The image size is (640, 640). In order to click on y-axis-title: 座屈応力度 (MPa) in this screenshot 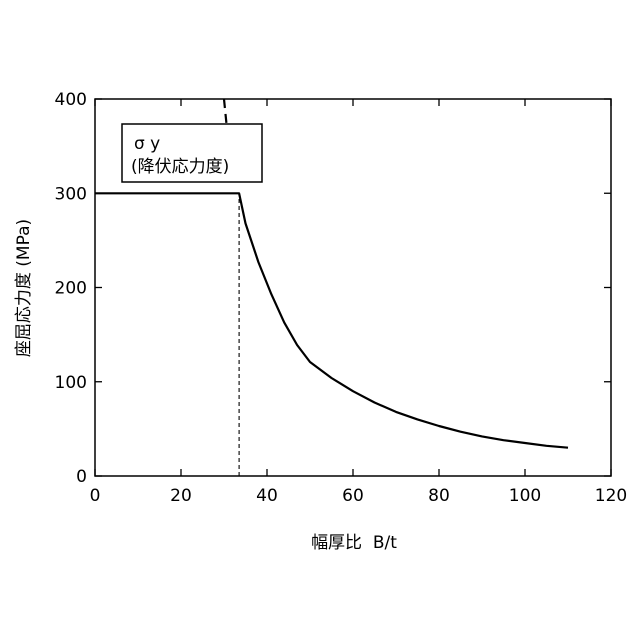, I will do `click(24, 288)`.